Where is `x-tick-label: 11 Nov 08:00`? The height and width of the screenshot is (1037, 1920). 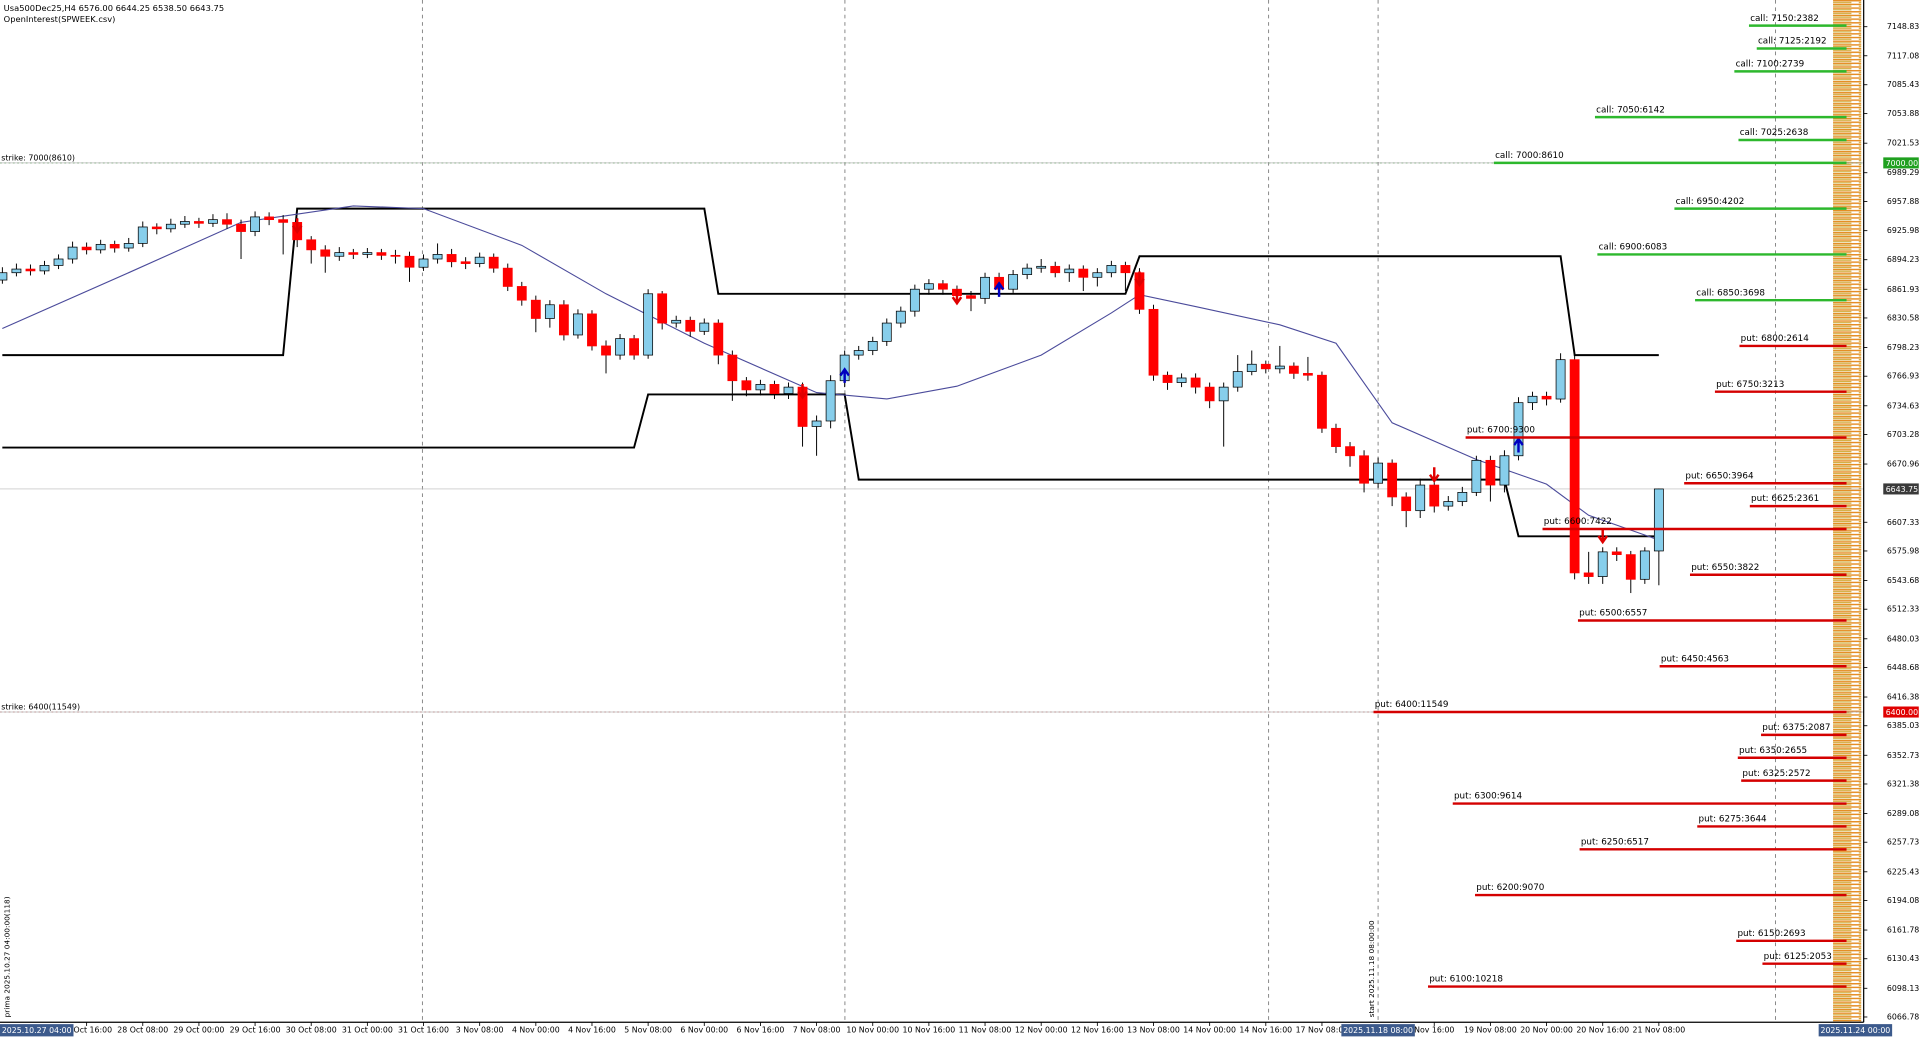
x-tick-label: 11 Nov 08:00 is located at coordinates (985, 1030).